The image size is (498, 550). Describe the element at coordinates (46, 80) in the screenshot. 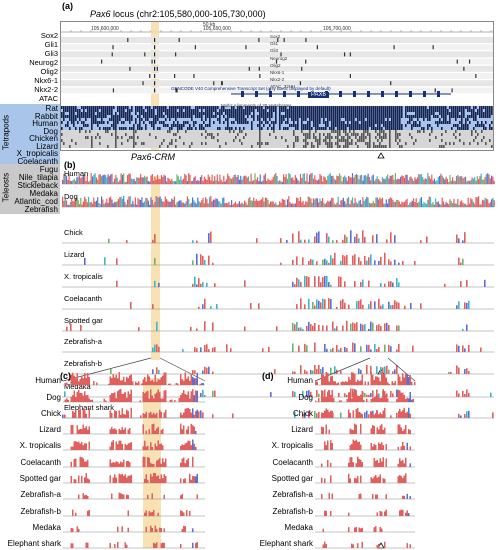

I see `track-label-nkx6-1: Nkx6-1` at that location.